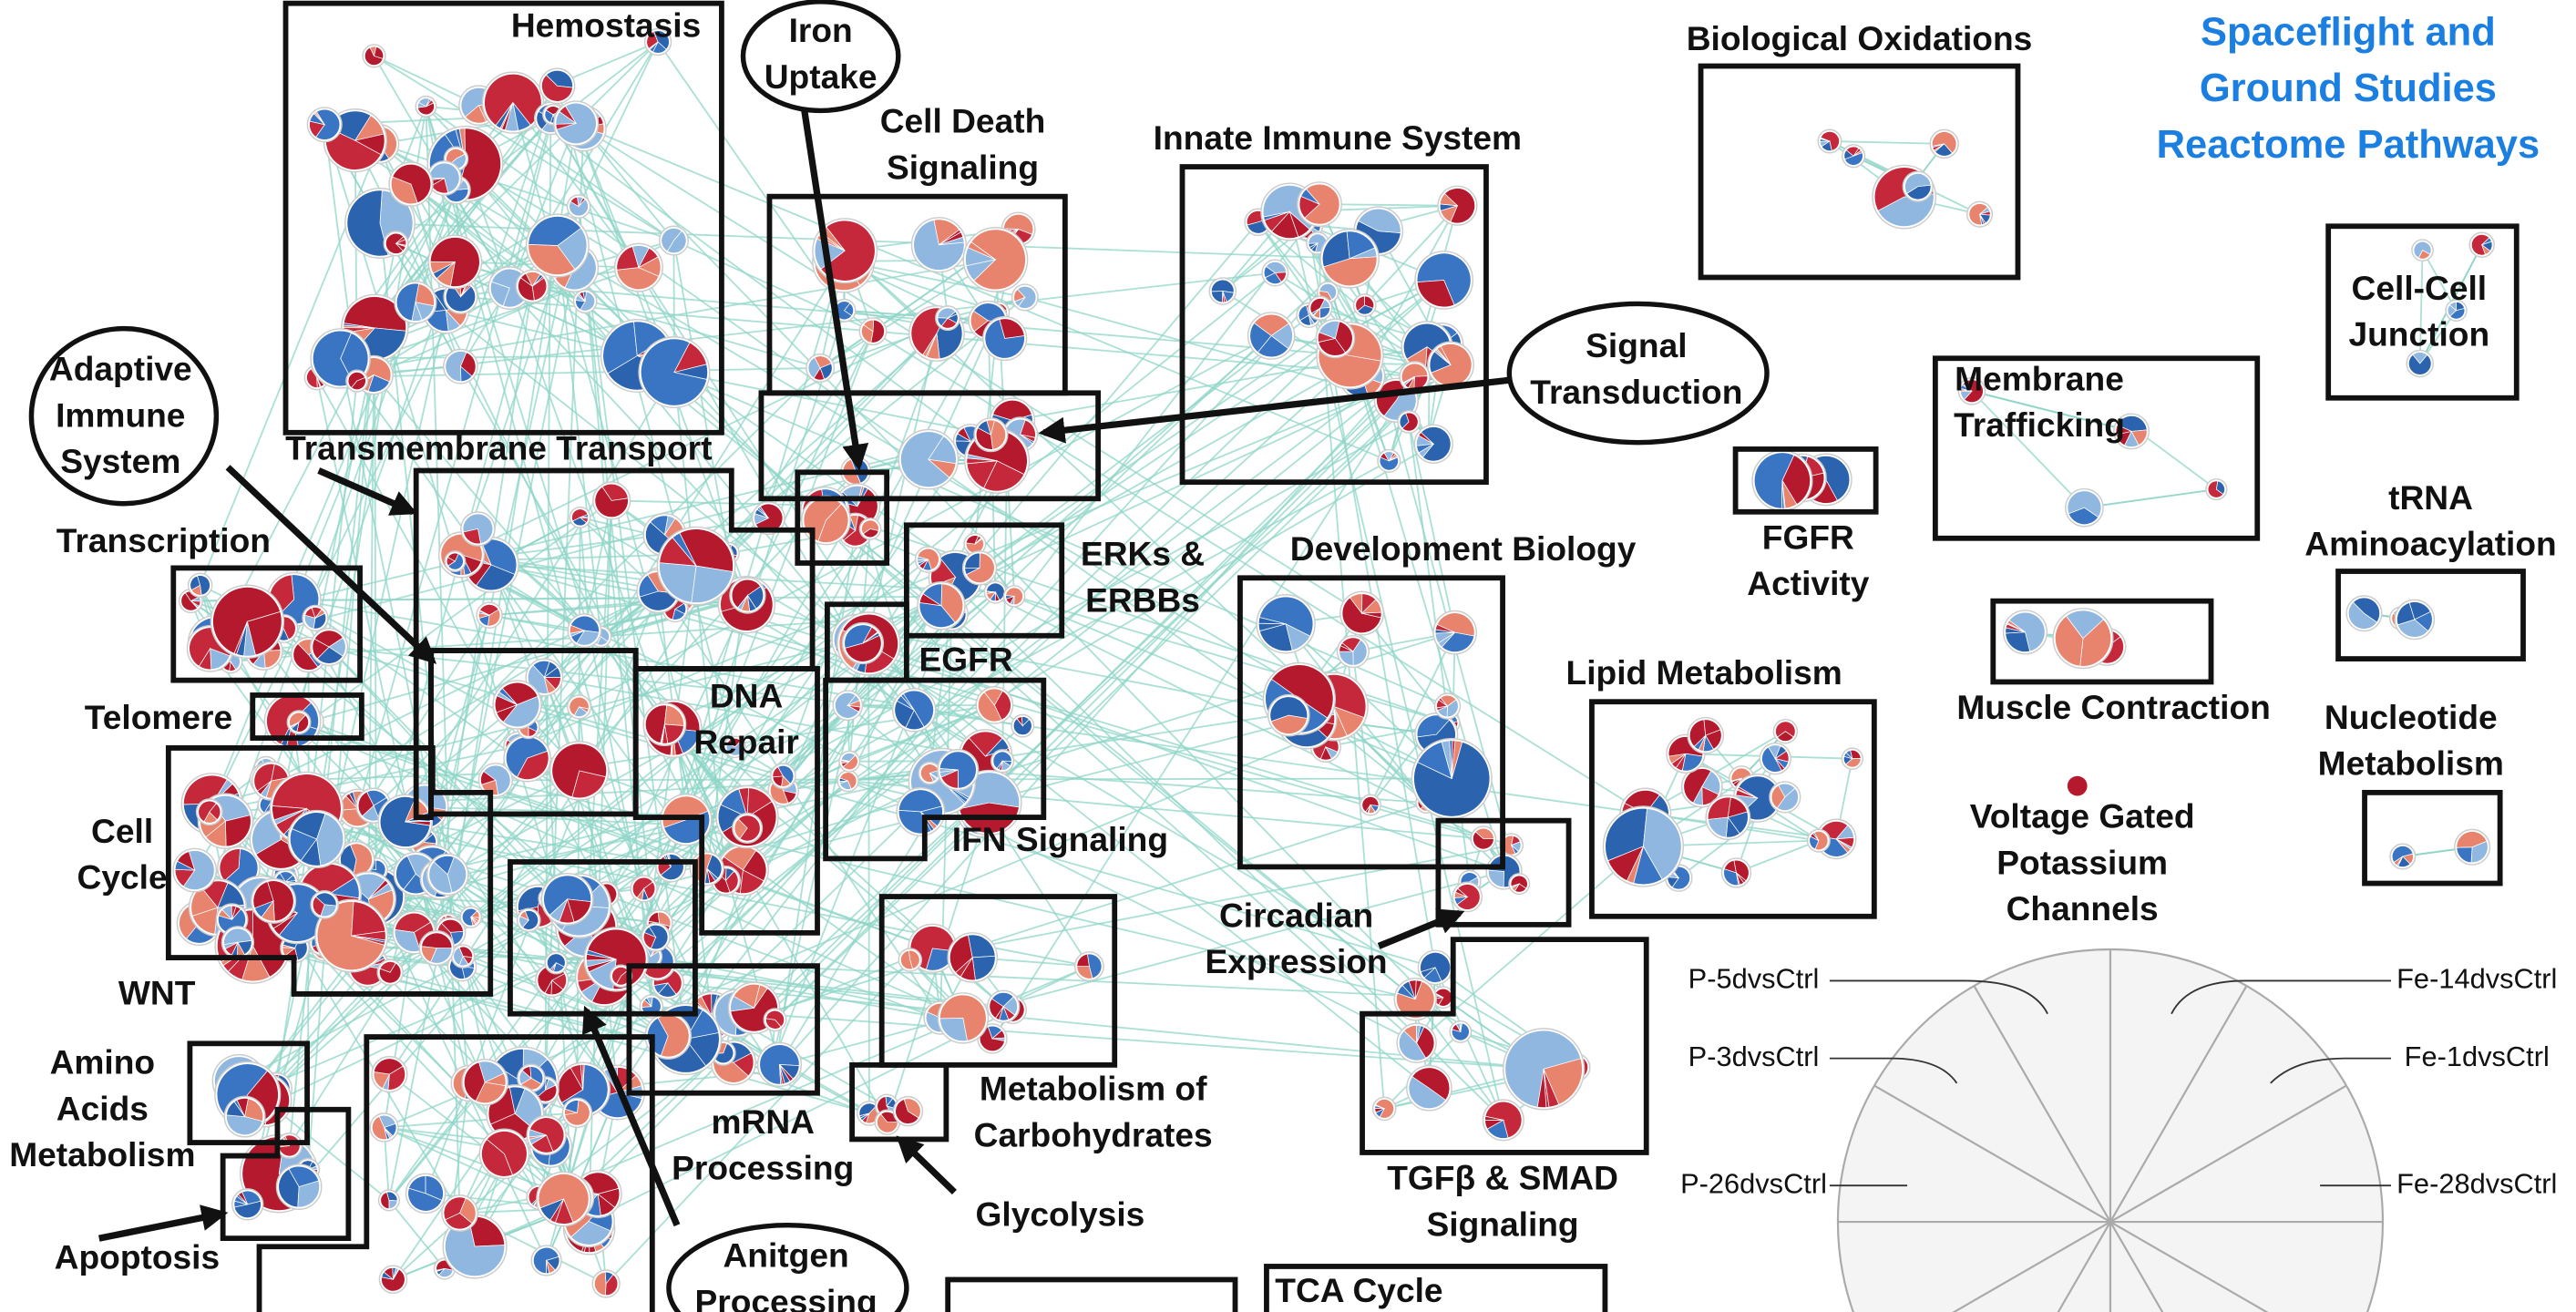 The height and width of the screenshot is (1312, 2576). I want to click on callout, so click(124, 416).